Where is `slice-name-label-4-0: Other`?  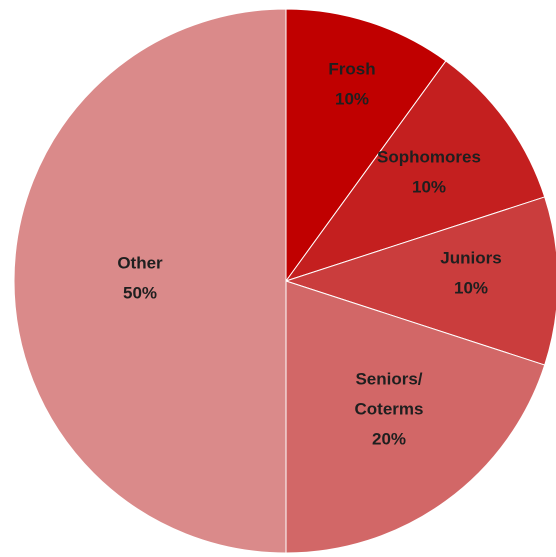
slice-name-label-4-0: Other is located at coordinates (140, 262).